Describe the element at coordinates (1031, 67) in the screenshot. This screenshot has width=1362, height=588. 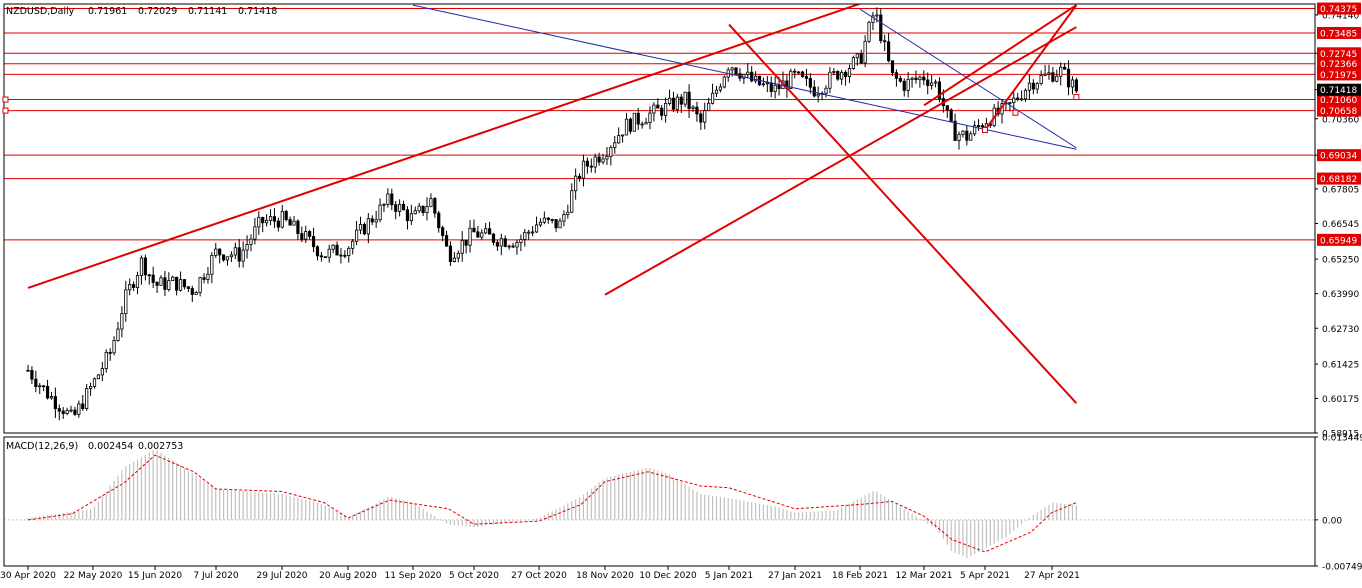
I see `trendline-red` at that location.